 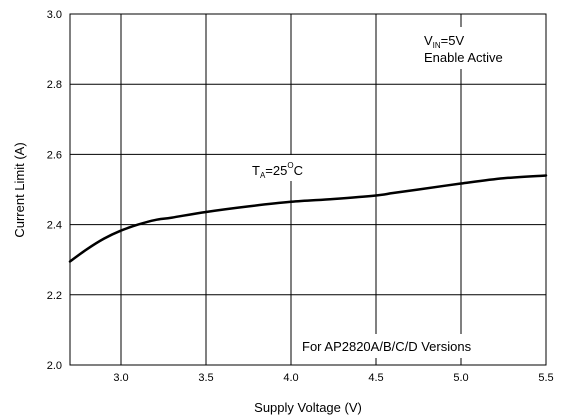 What do you see at coordinates (54, 15) in the screenshot?
I see `y-tick-label: 3.0` at bounding box center [54, 15].